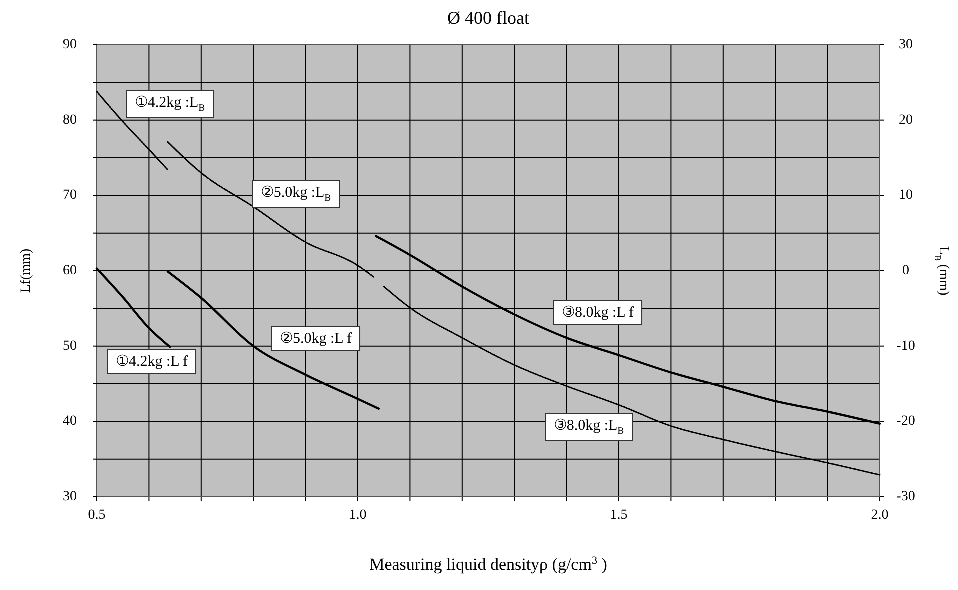 The image size is (958, 590). Describe the element at coordinates (70, 45) in the screenshot. I see `y-tick-label: 90` at that location.